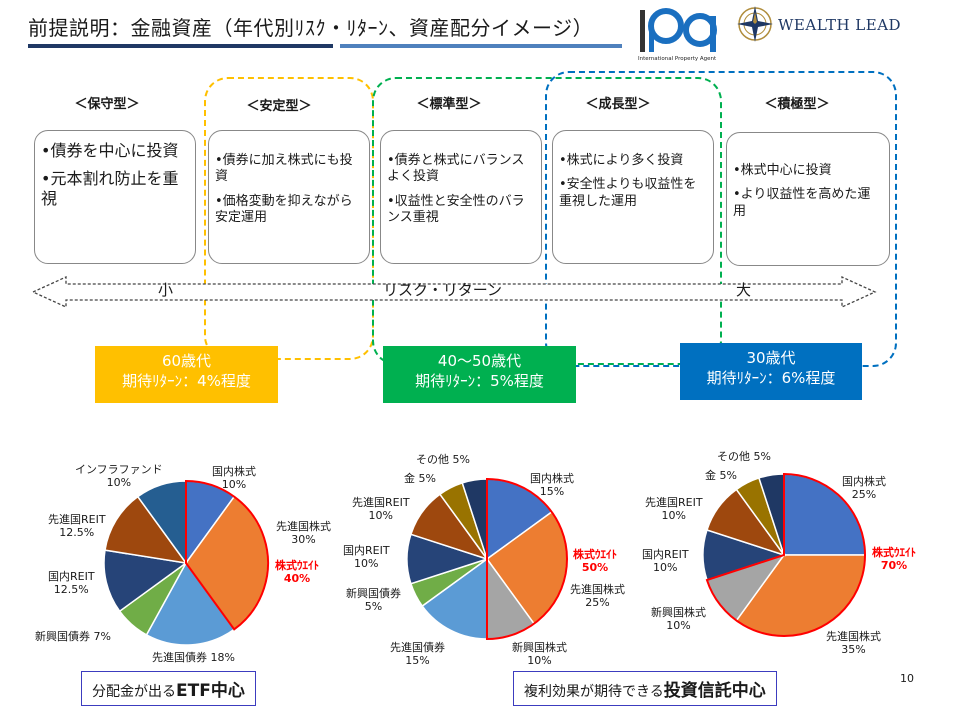 This screenshot has height=720, width=960. What do you see at coordinates (73, 636) in the screenshot?
I see `pie0-label-em-bond: 新興国債券 7%` at bounding box center [73, 636].